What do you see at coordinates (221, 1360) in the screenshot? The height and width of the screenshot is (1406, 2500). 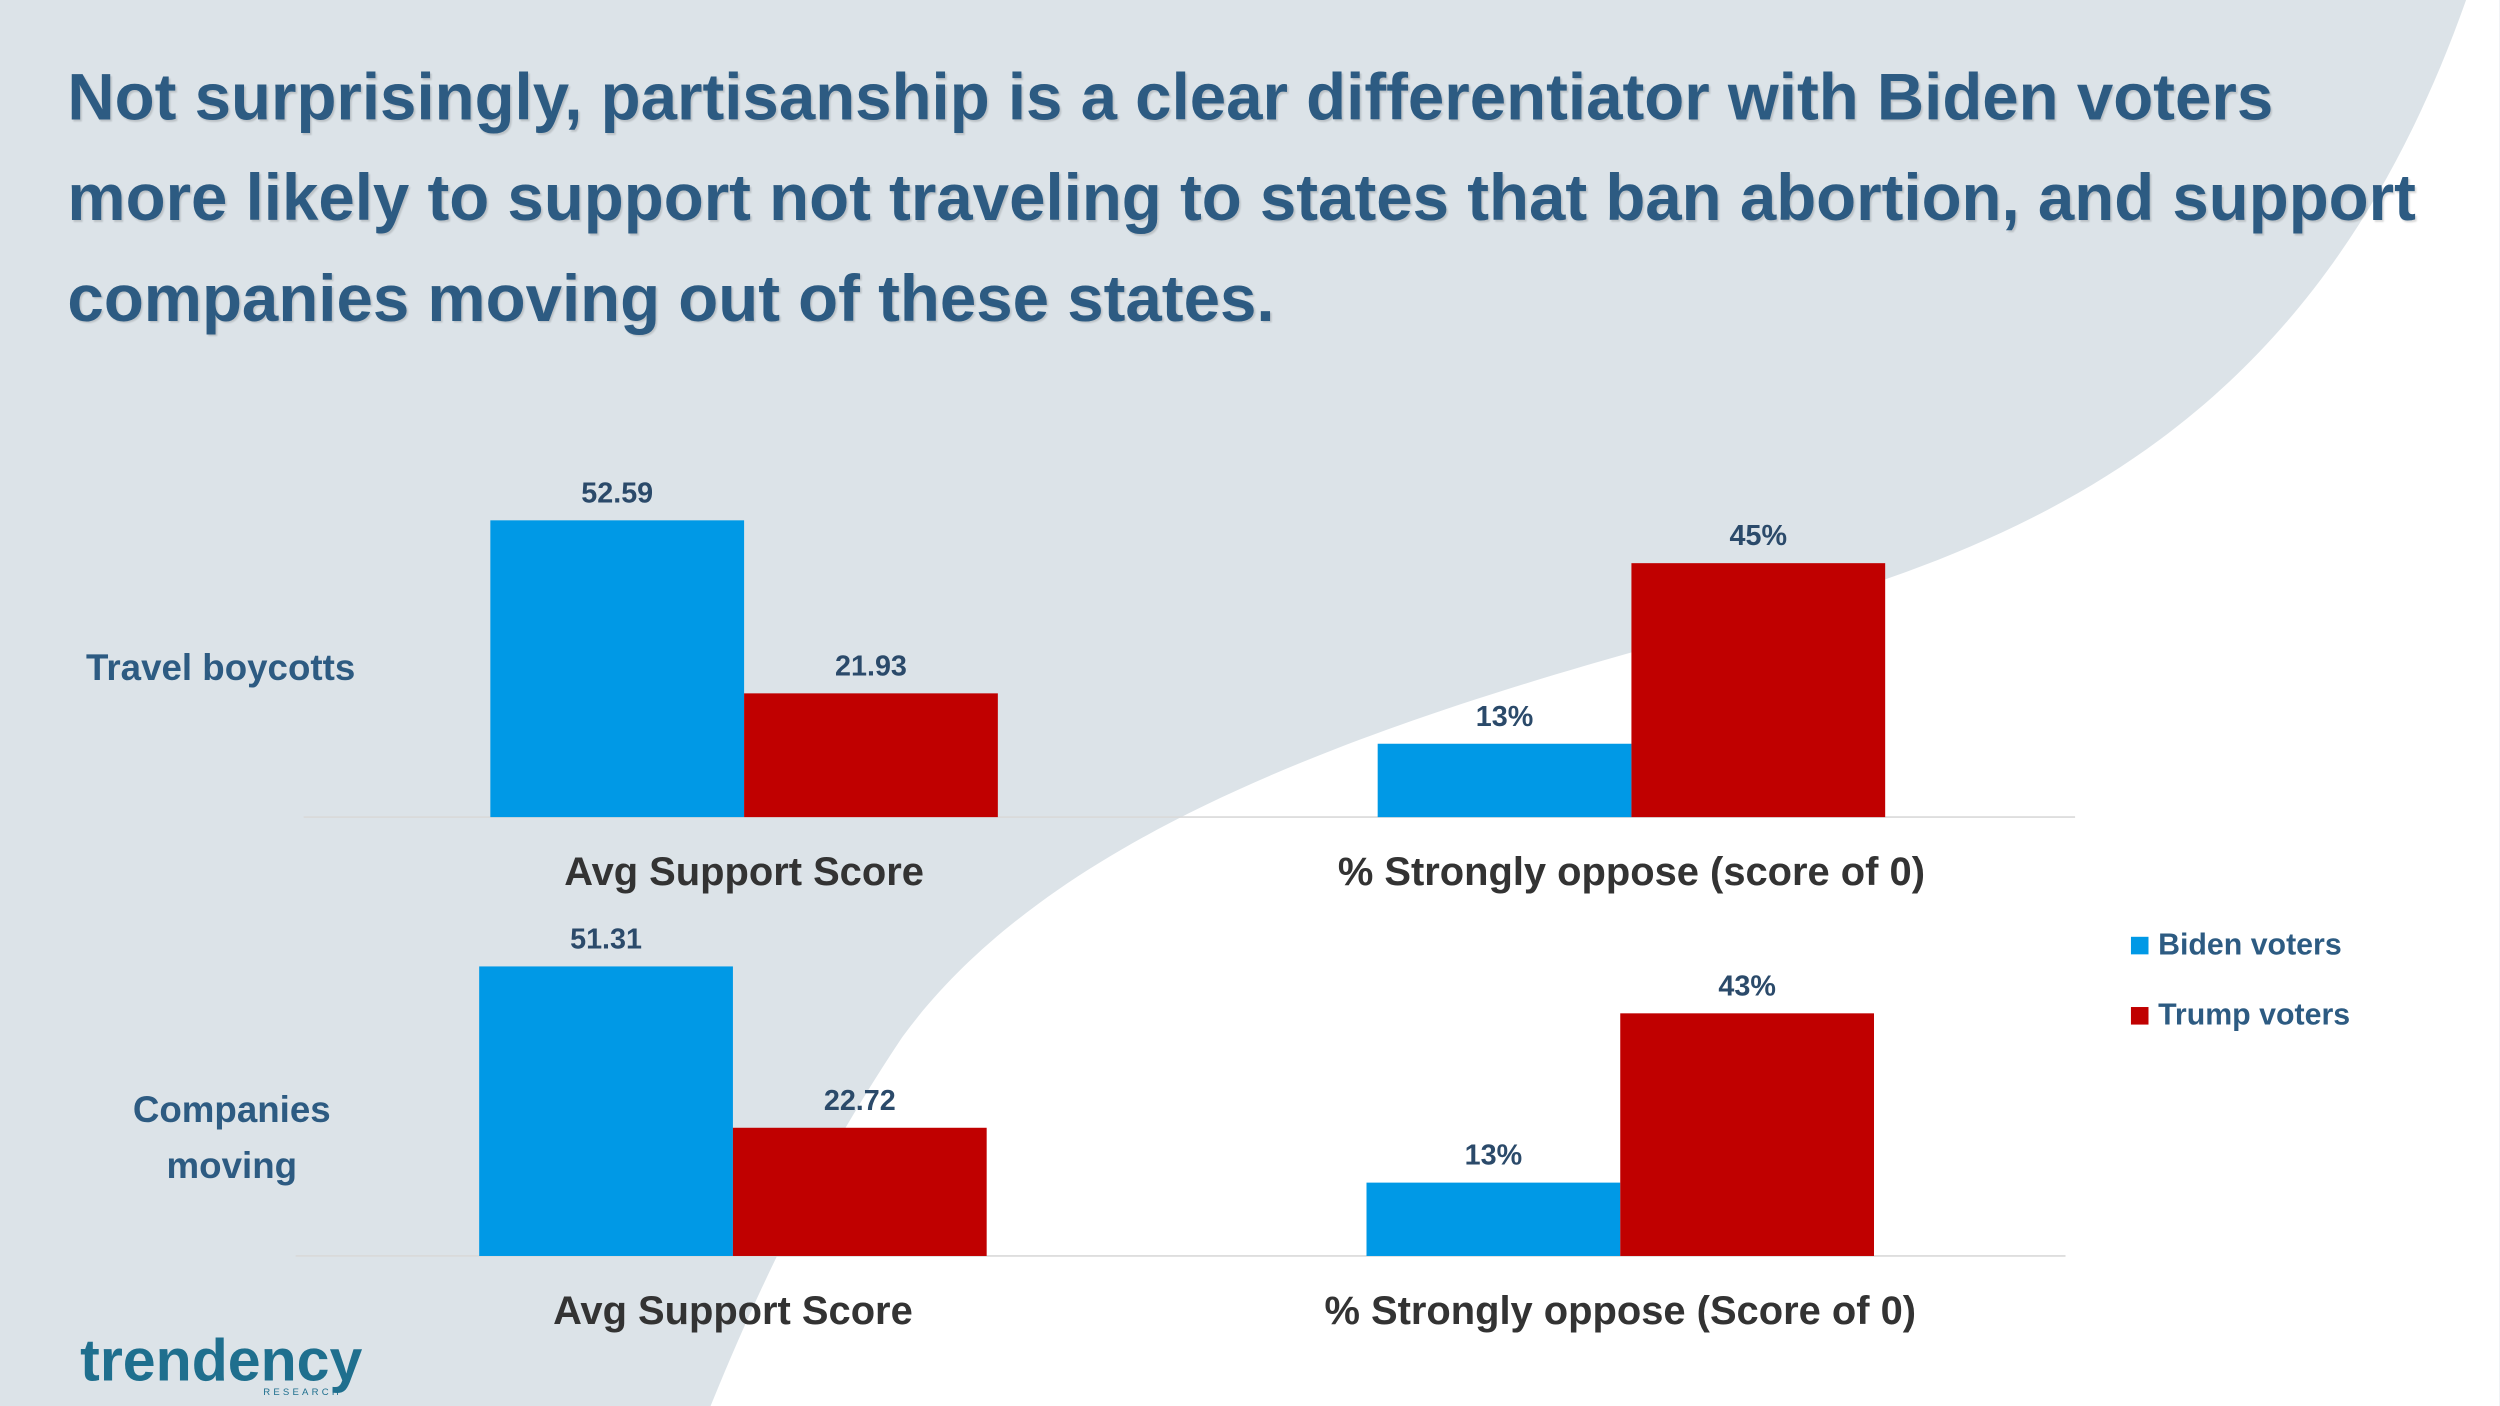 I see `logo-name: trendency` at bounding box center [221, 1360].